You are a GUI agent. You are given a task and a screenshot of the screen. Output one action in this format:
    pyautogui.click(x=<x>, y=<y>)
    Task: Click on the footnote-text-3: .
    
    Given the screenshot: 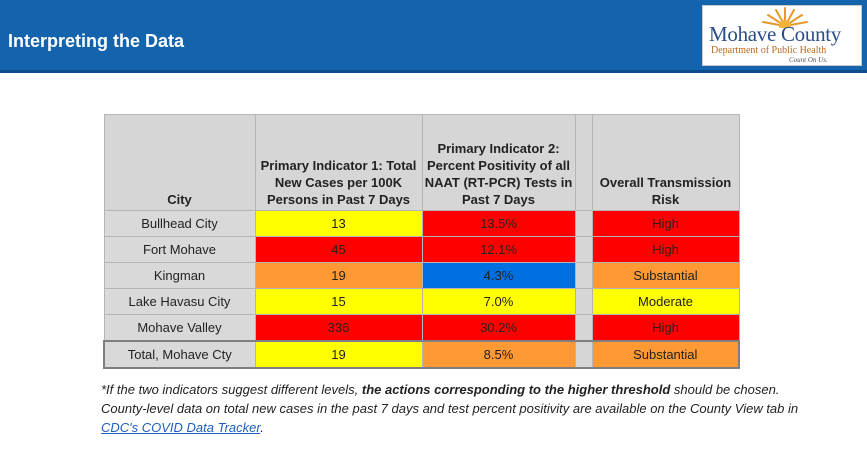 What is the action you would take?
    pyautogui.click(x=262, y=427)
    